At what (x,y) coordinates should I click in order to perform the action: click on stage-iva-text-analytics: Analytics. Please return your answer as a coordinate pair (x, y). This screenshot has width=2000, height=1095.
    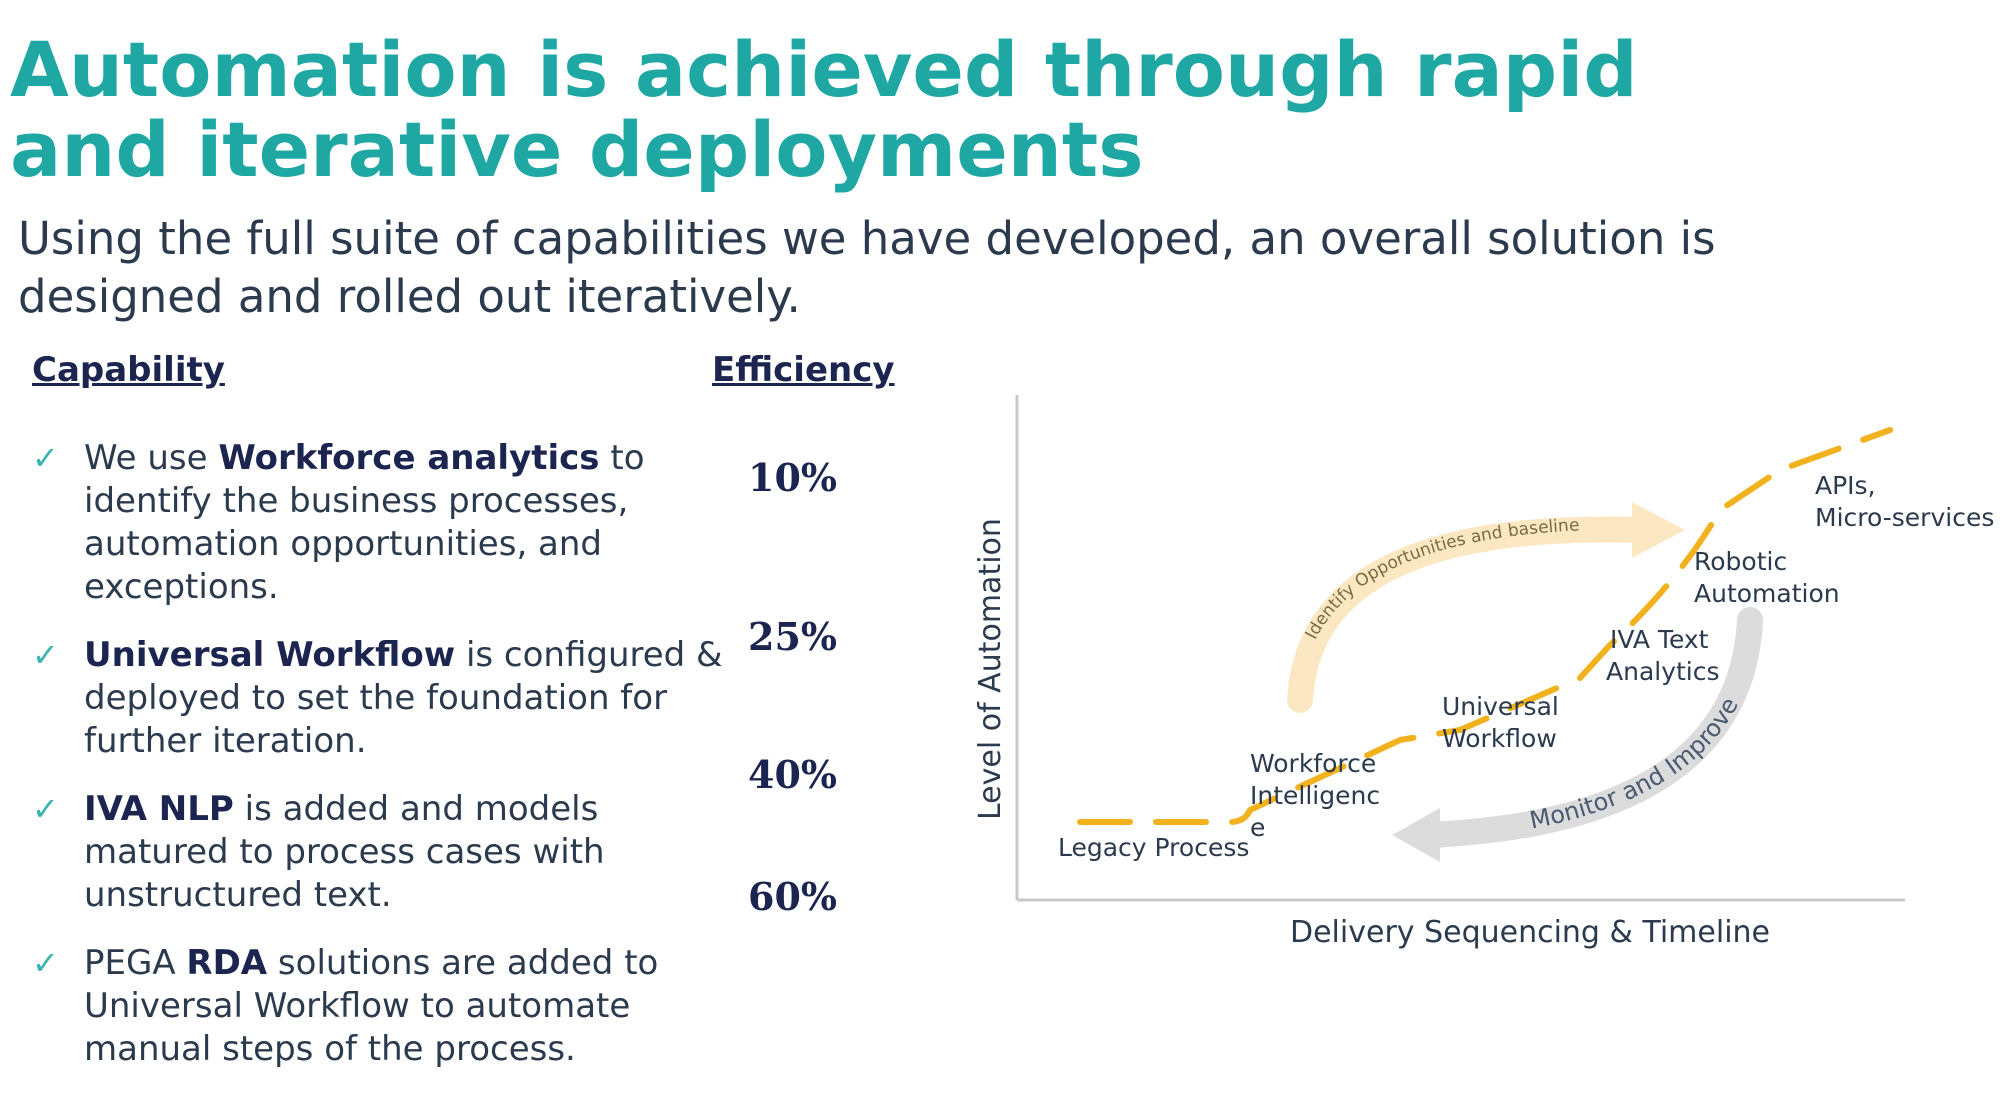
    Looking at the image, I should click on (1663, 671).